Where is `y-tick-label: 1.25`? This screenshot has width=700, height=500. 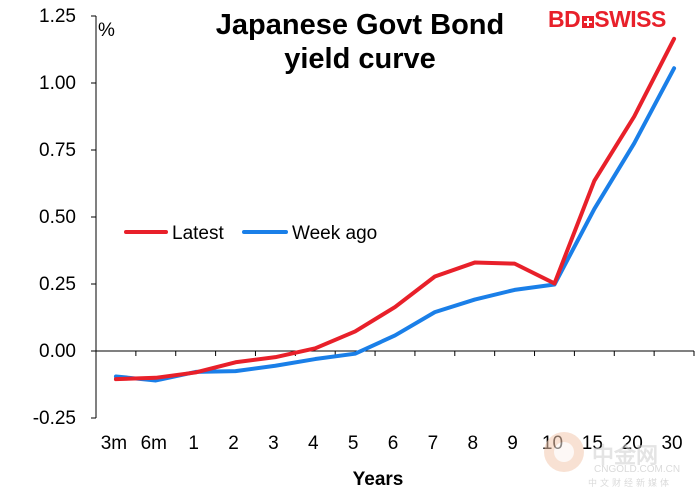 y-tick-label: 1.25 is located at coordinates (57, 16).